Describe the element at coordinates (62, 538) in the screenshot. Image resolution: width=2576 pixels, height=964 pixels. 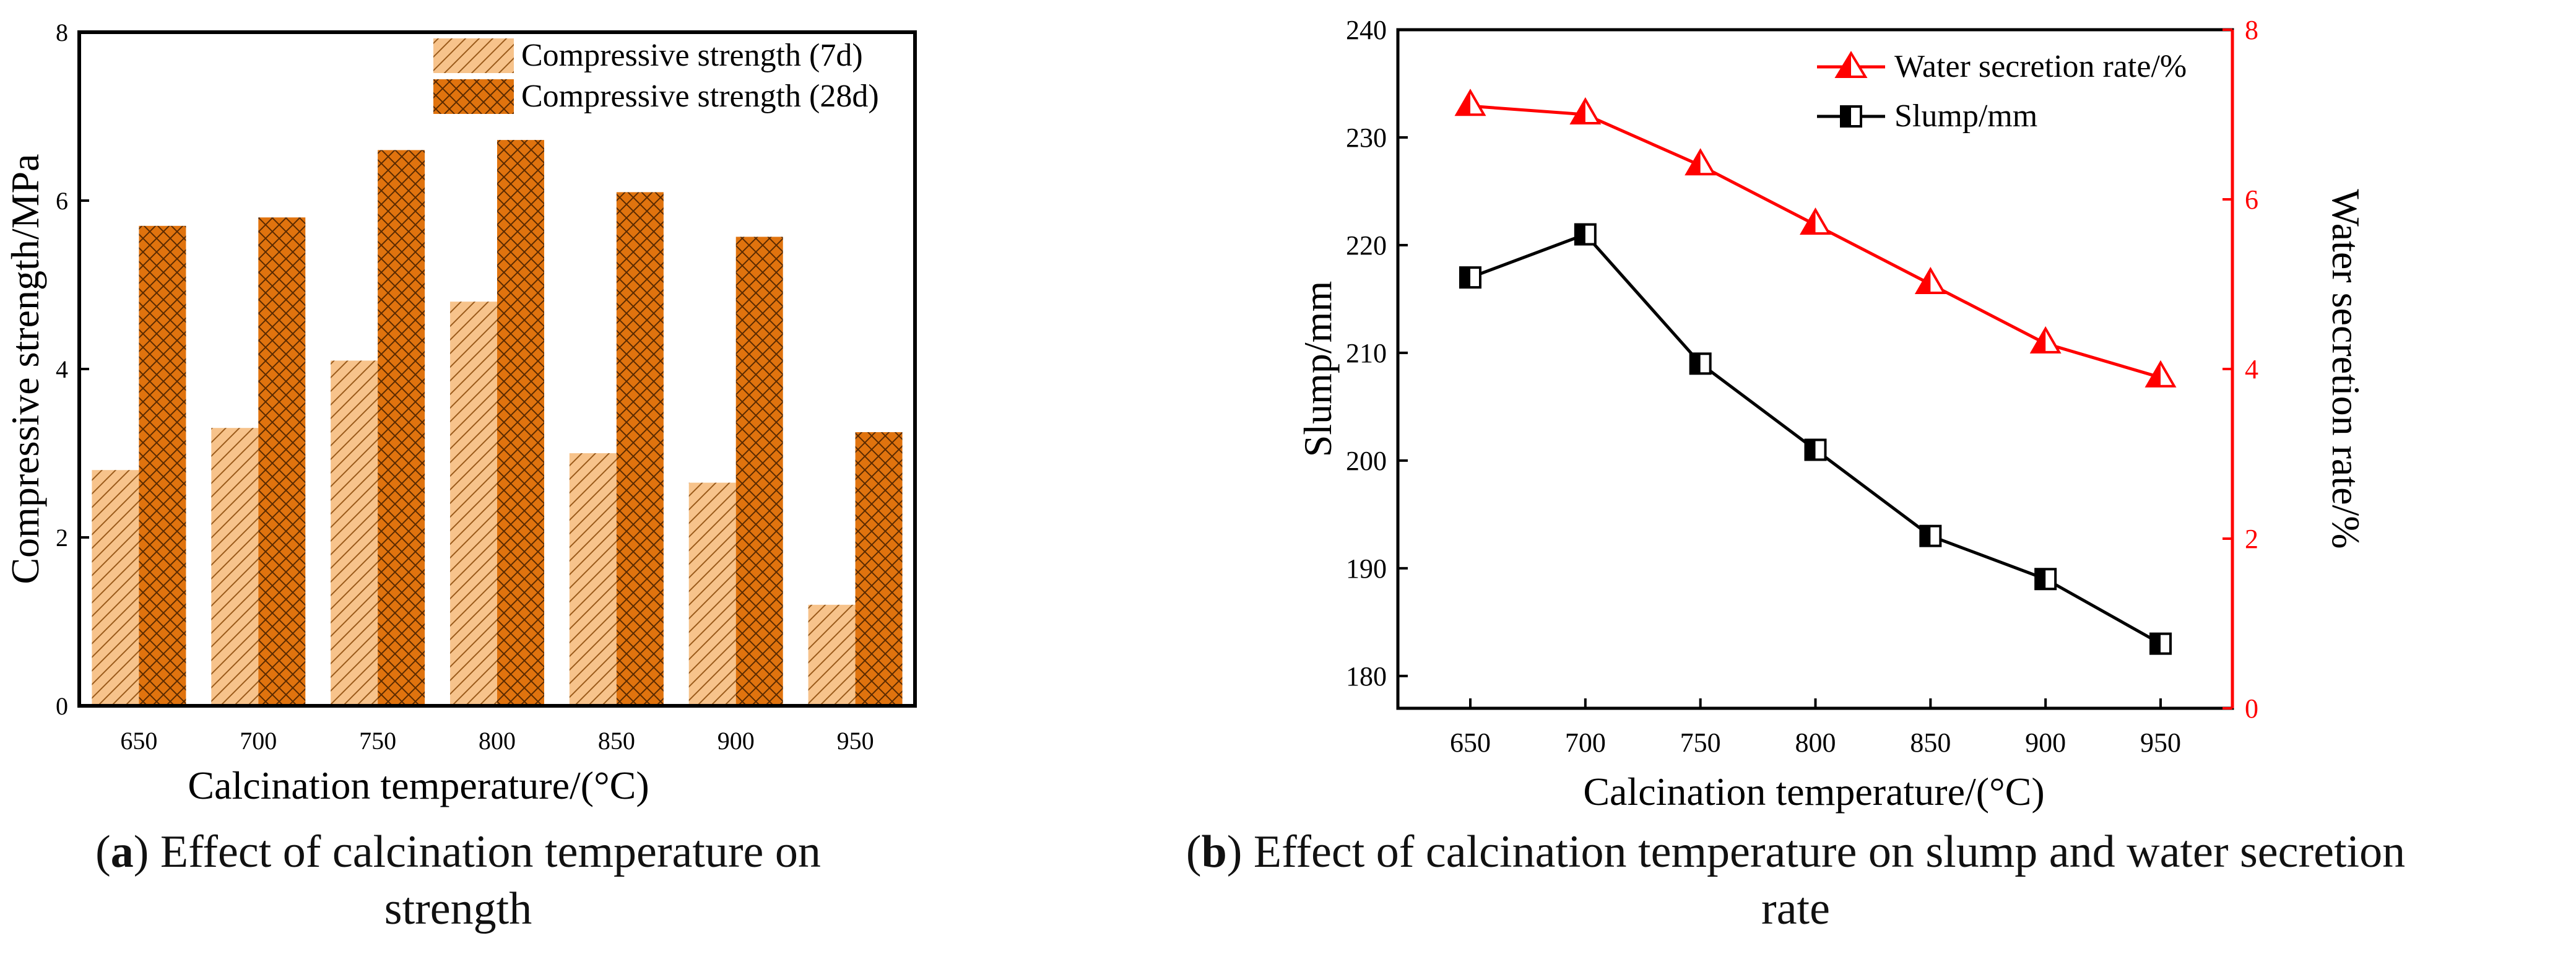
I see `y-tick-label: 2` at that location.